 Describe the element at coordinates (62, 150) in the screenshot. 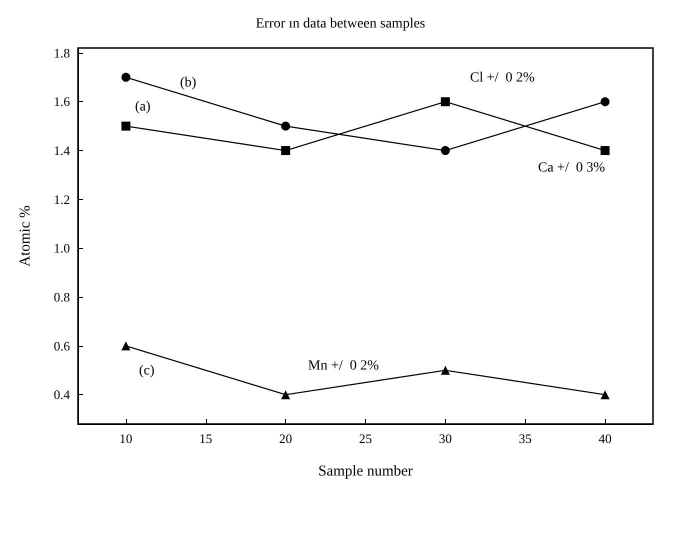

I see `y-tick-label: 1.4` at that location.